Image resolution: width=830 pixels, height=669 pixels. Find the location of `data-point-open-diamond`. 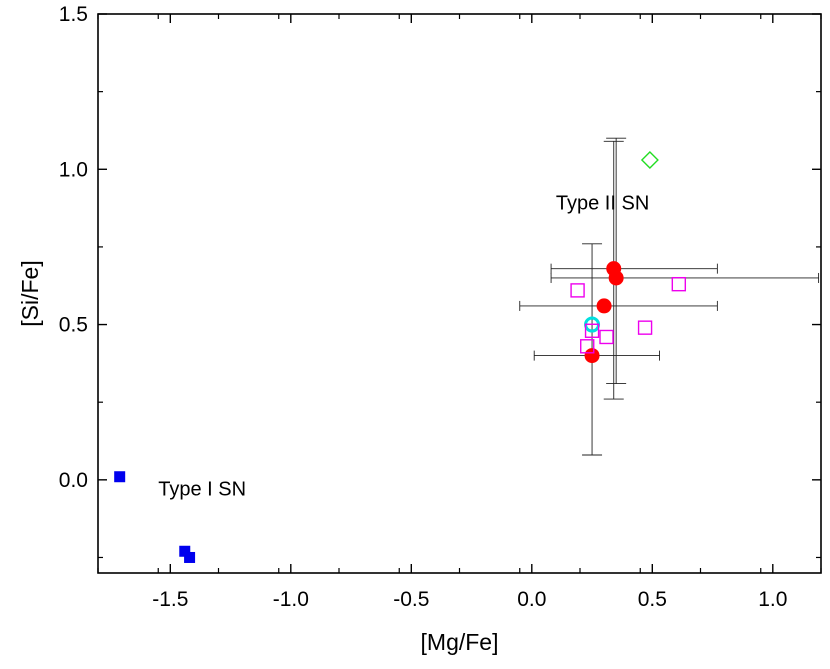

data-point-open-diamond is located at coordinates (649, 159).